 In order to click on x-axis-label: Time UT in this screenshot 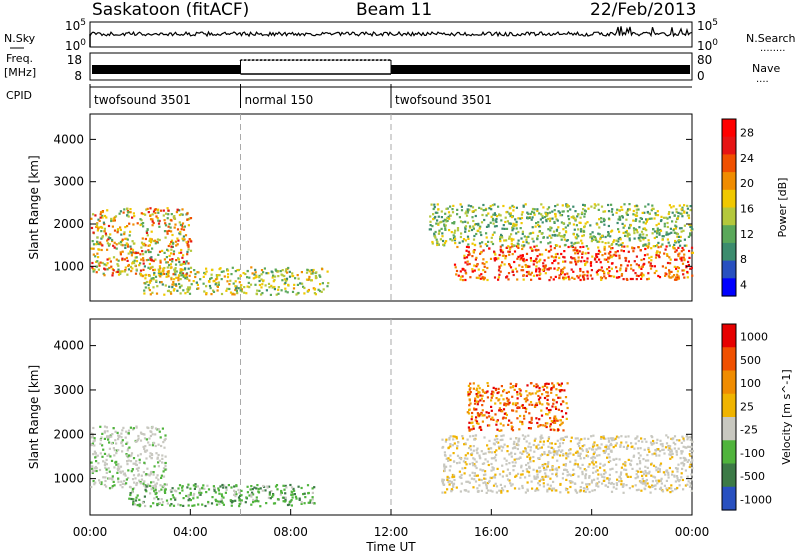, I will do `click(390, 547)`.